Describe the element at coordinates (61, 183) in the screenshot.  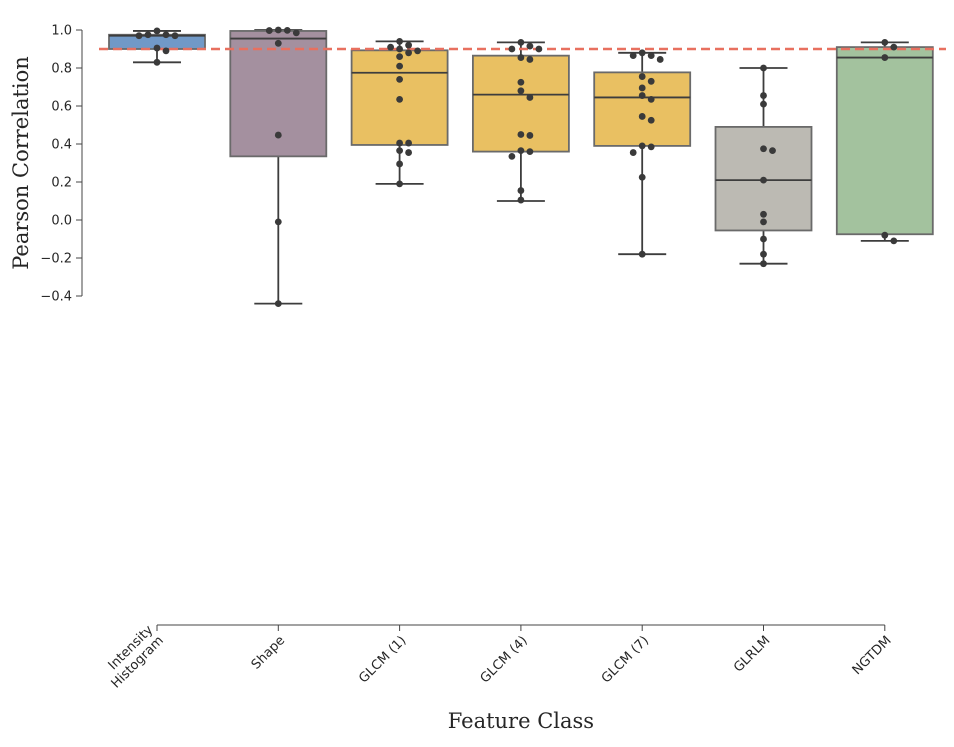
I see `y-tick-label: 0.2` at that location.